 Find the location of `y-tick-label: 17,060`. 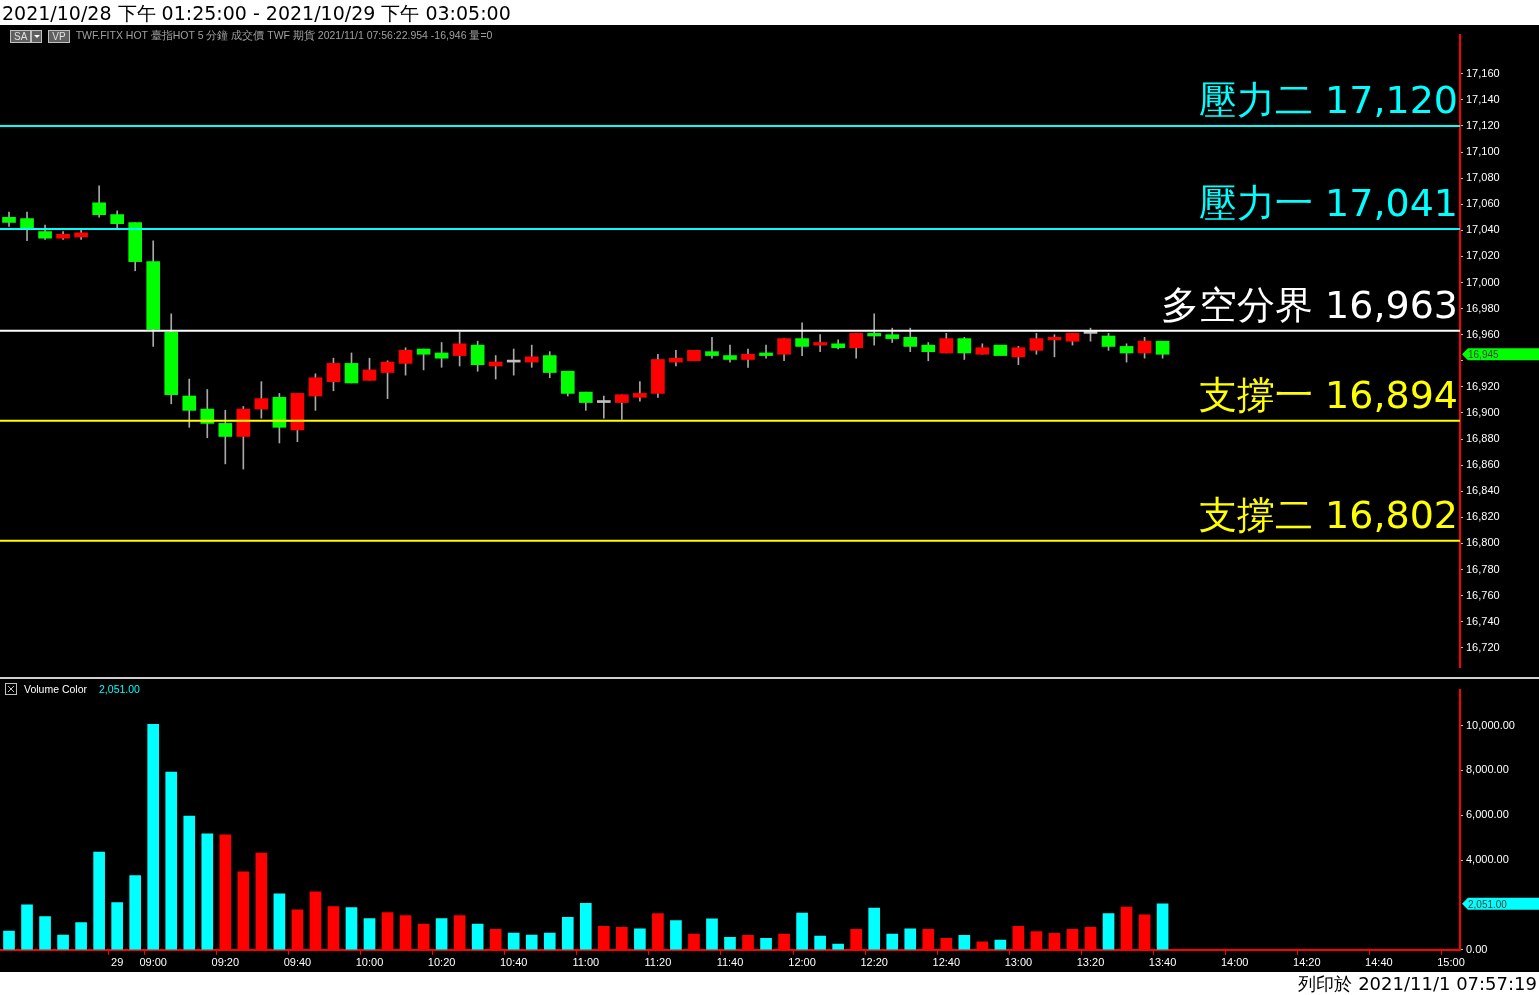

y-tick-label: 17,060 is located at coordinates (1483, 203).